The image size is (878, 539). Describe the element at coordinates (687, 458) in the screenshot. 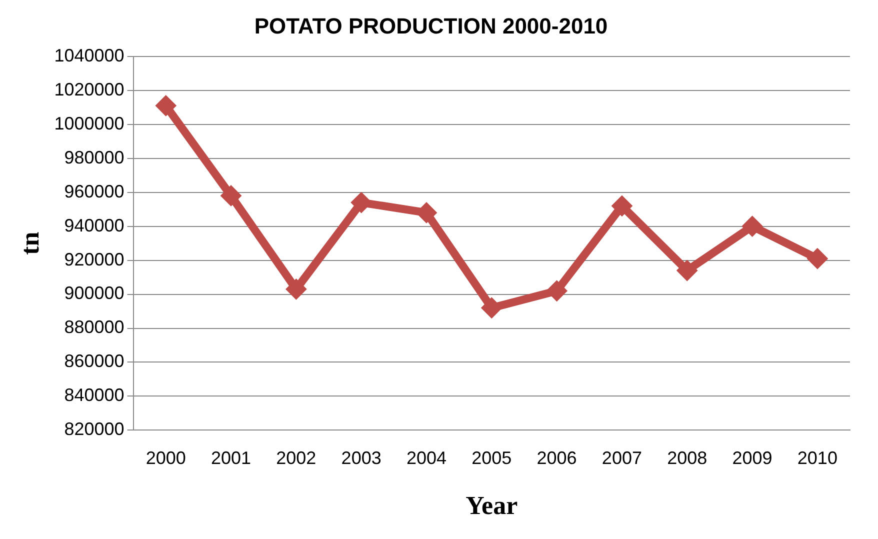

I see `x-tick-label: 2008` at that location.